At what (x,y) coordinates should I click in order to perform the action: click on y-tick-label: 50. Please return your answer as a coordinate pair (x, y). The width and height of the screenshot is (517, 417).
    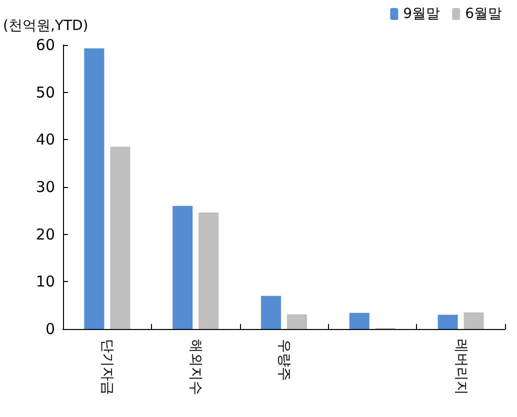
    Looking at the image, I should click on (45, 92).